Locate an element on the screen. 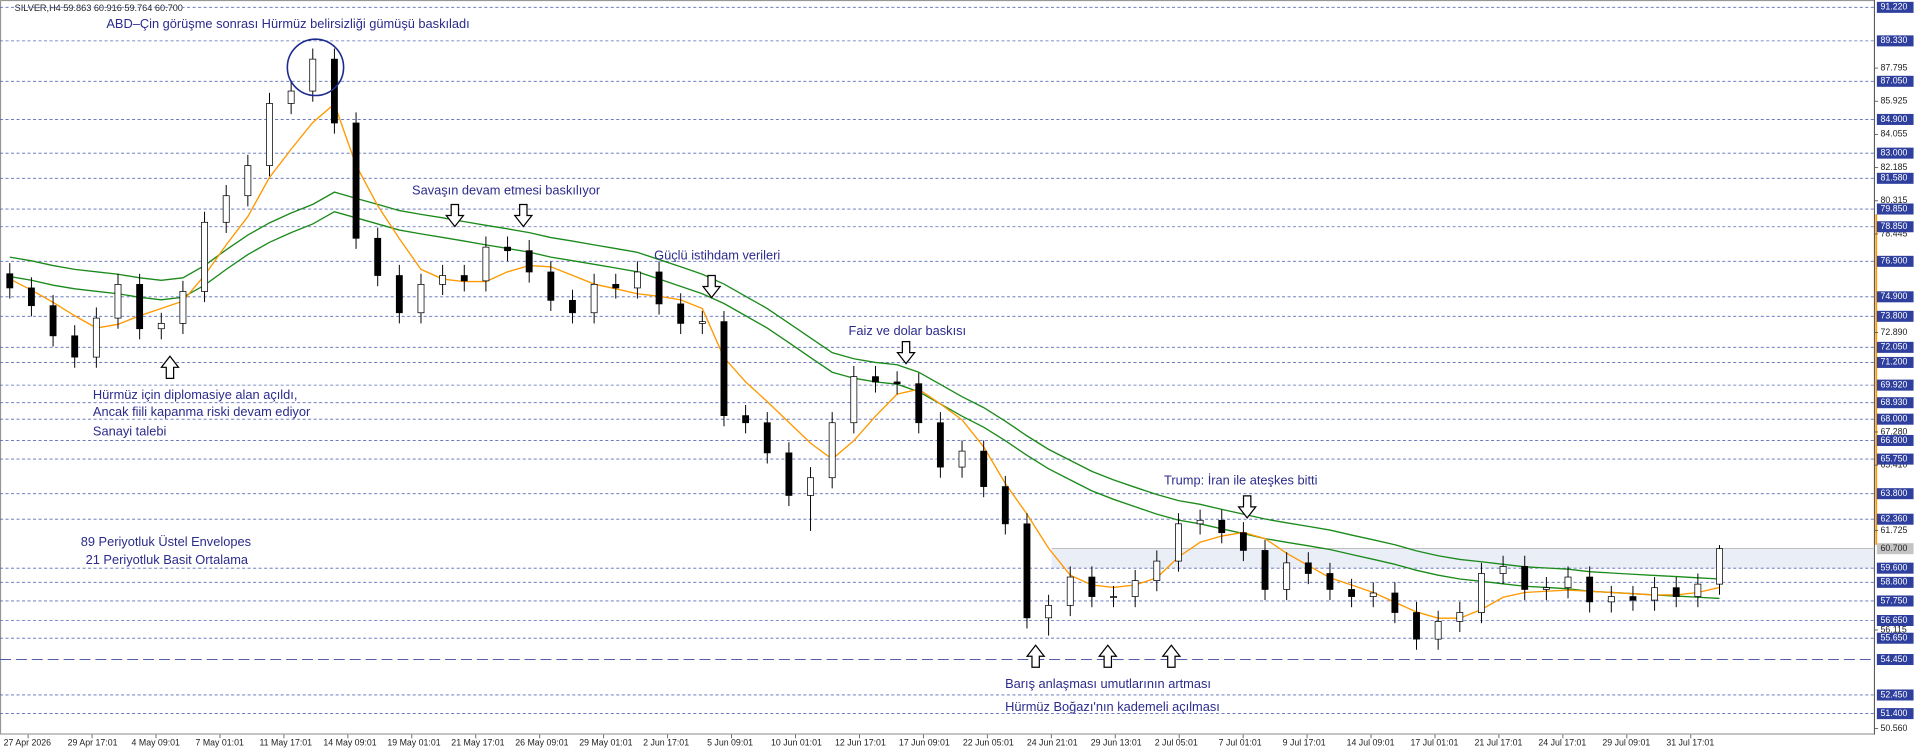 The image size is (1916, 753). level-label: 76.900 is located at coordinates (1894, 261).